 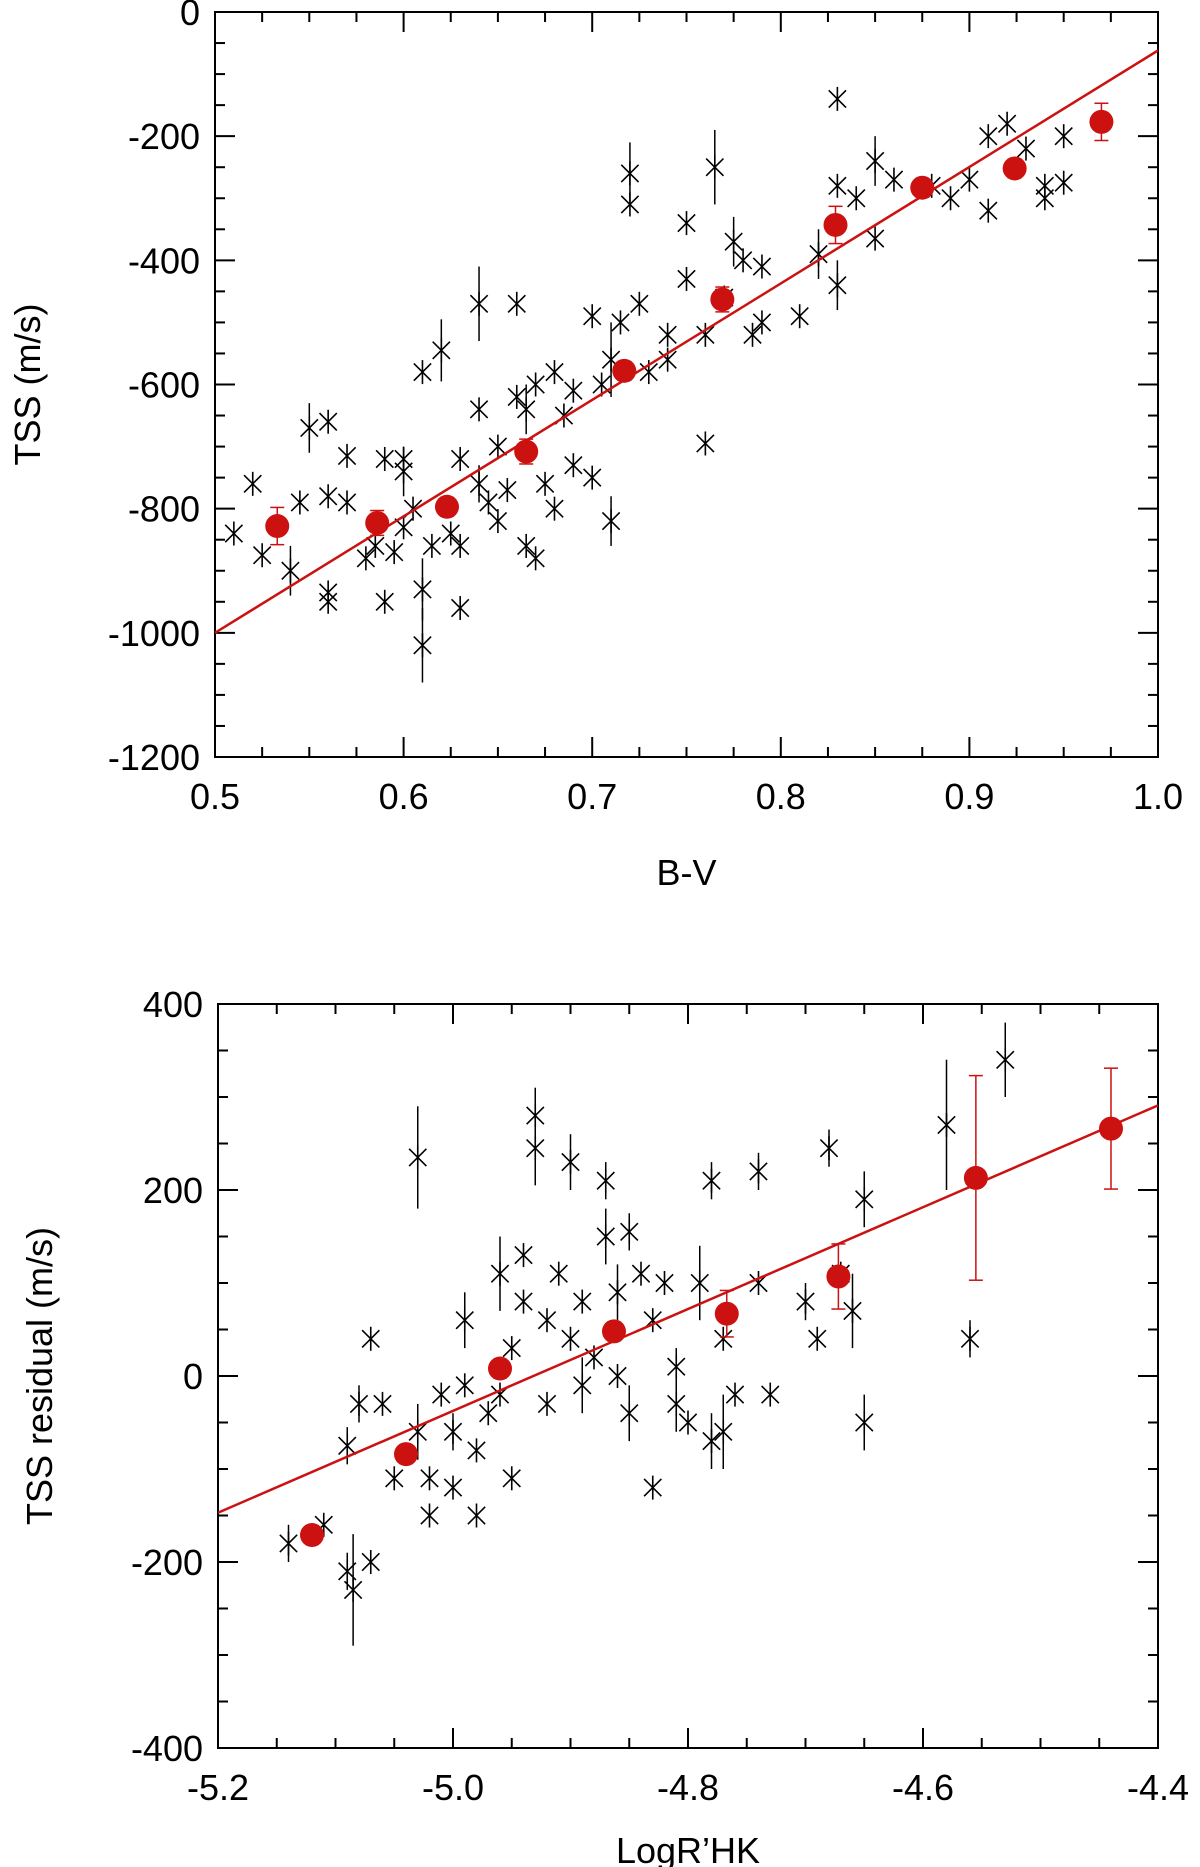 I want to click on x-tick-label: -5.0, so click(x=453, y=1787).